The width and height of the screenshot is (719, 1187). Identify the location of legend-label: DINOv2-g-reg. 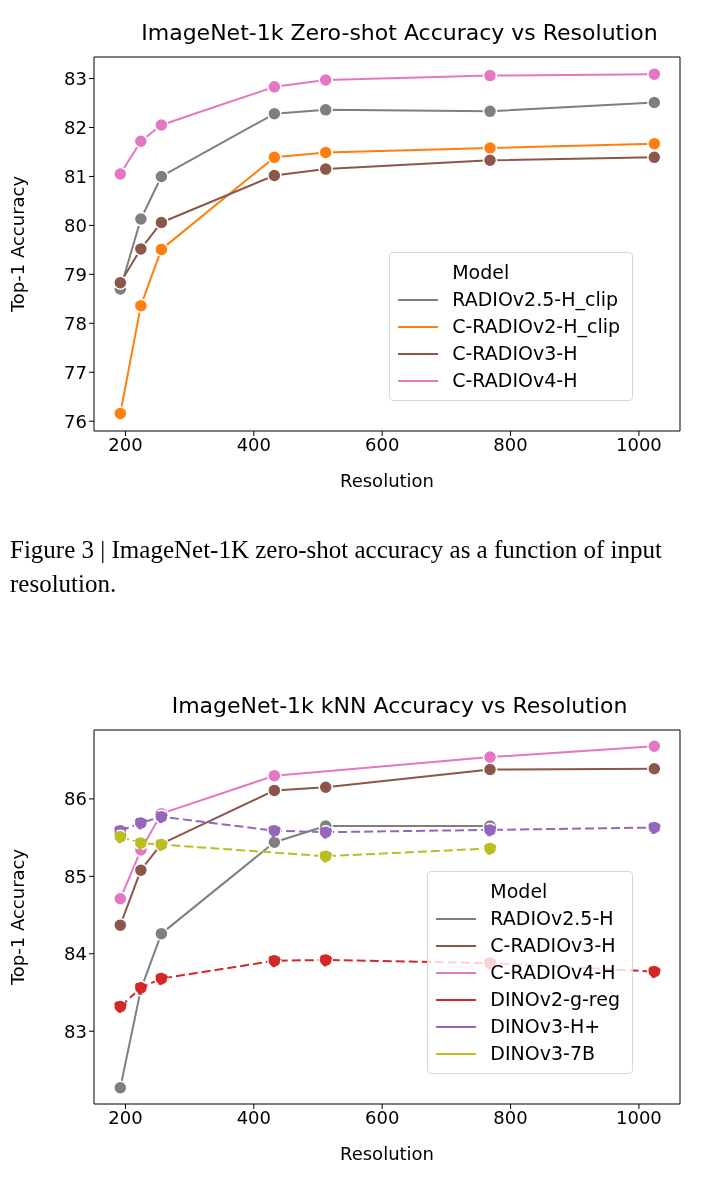
(555, 999).